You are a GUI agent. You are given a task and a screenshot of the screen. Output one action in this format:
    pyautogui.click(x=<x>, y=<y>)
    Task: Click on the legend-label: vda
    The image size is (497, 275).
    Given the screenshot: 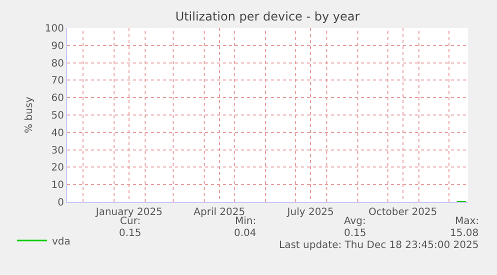 What is the action you would take?
    pyautogui.click(x=61, y=242)
    